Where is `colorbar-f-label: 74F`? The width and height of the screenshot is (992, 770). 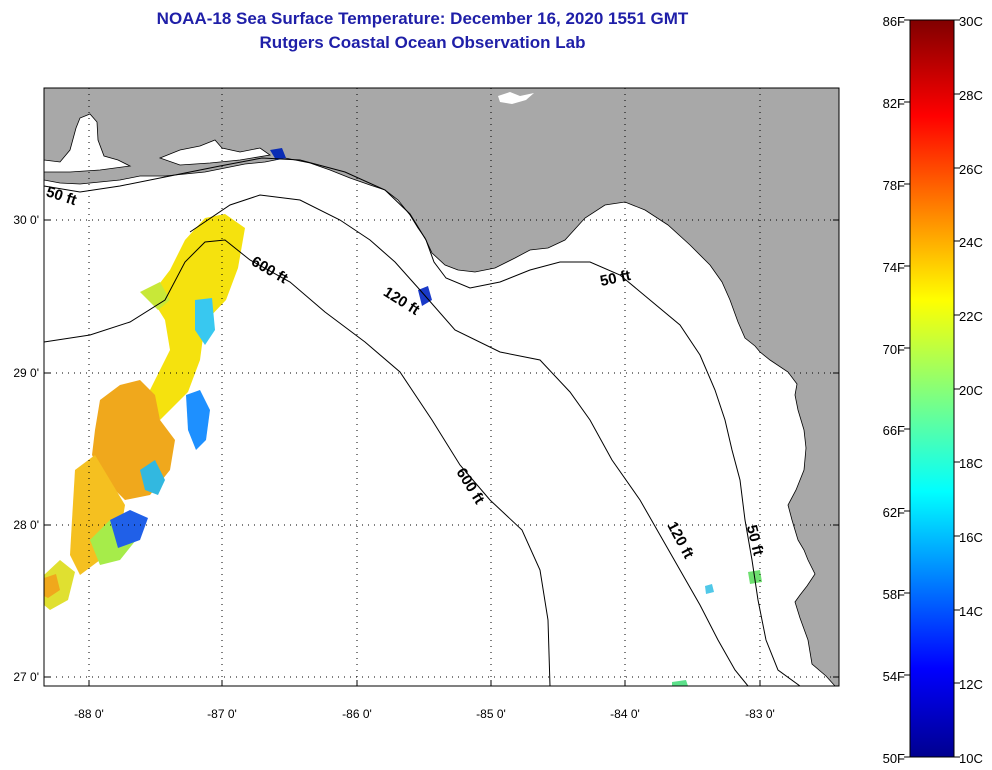
colorbar-f-label: 74F is located at coordinates (894, 267).